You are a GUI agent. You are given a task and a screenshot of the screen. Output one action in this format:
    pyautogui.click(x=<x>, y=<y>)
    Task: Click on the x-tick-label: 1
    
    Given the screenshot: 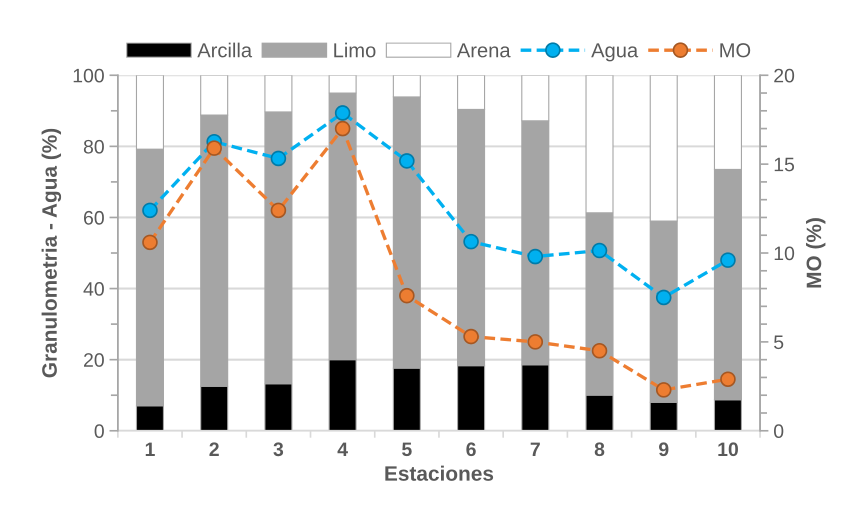 What is the action you would take?
    pyautogui.click(x=150, y=449)
    